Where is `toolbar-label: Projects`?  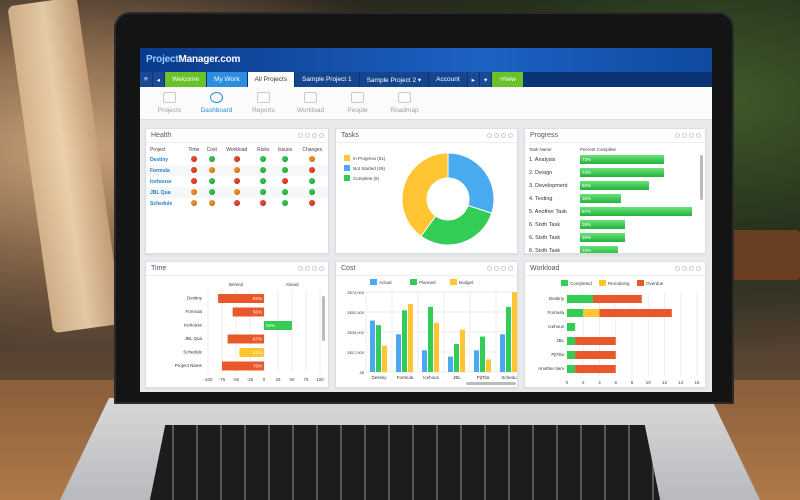 toolbar-label: Projects is located at coordinates (169, 110).